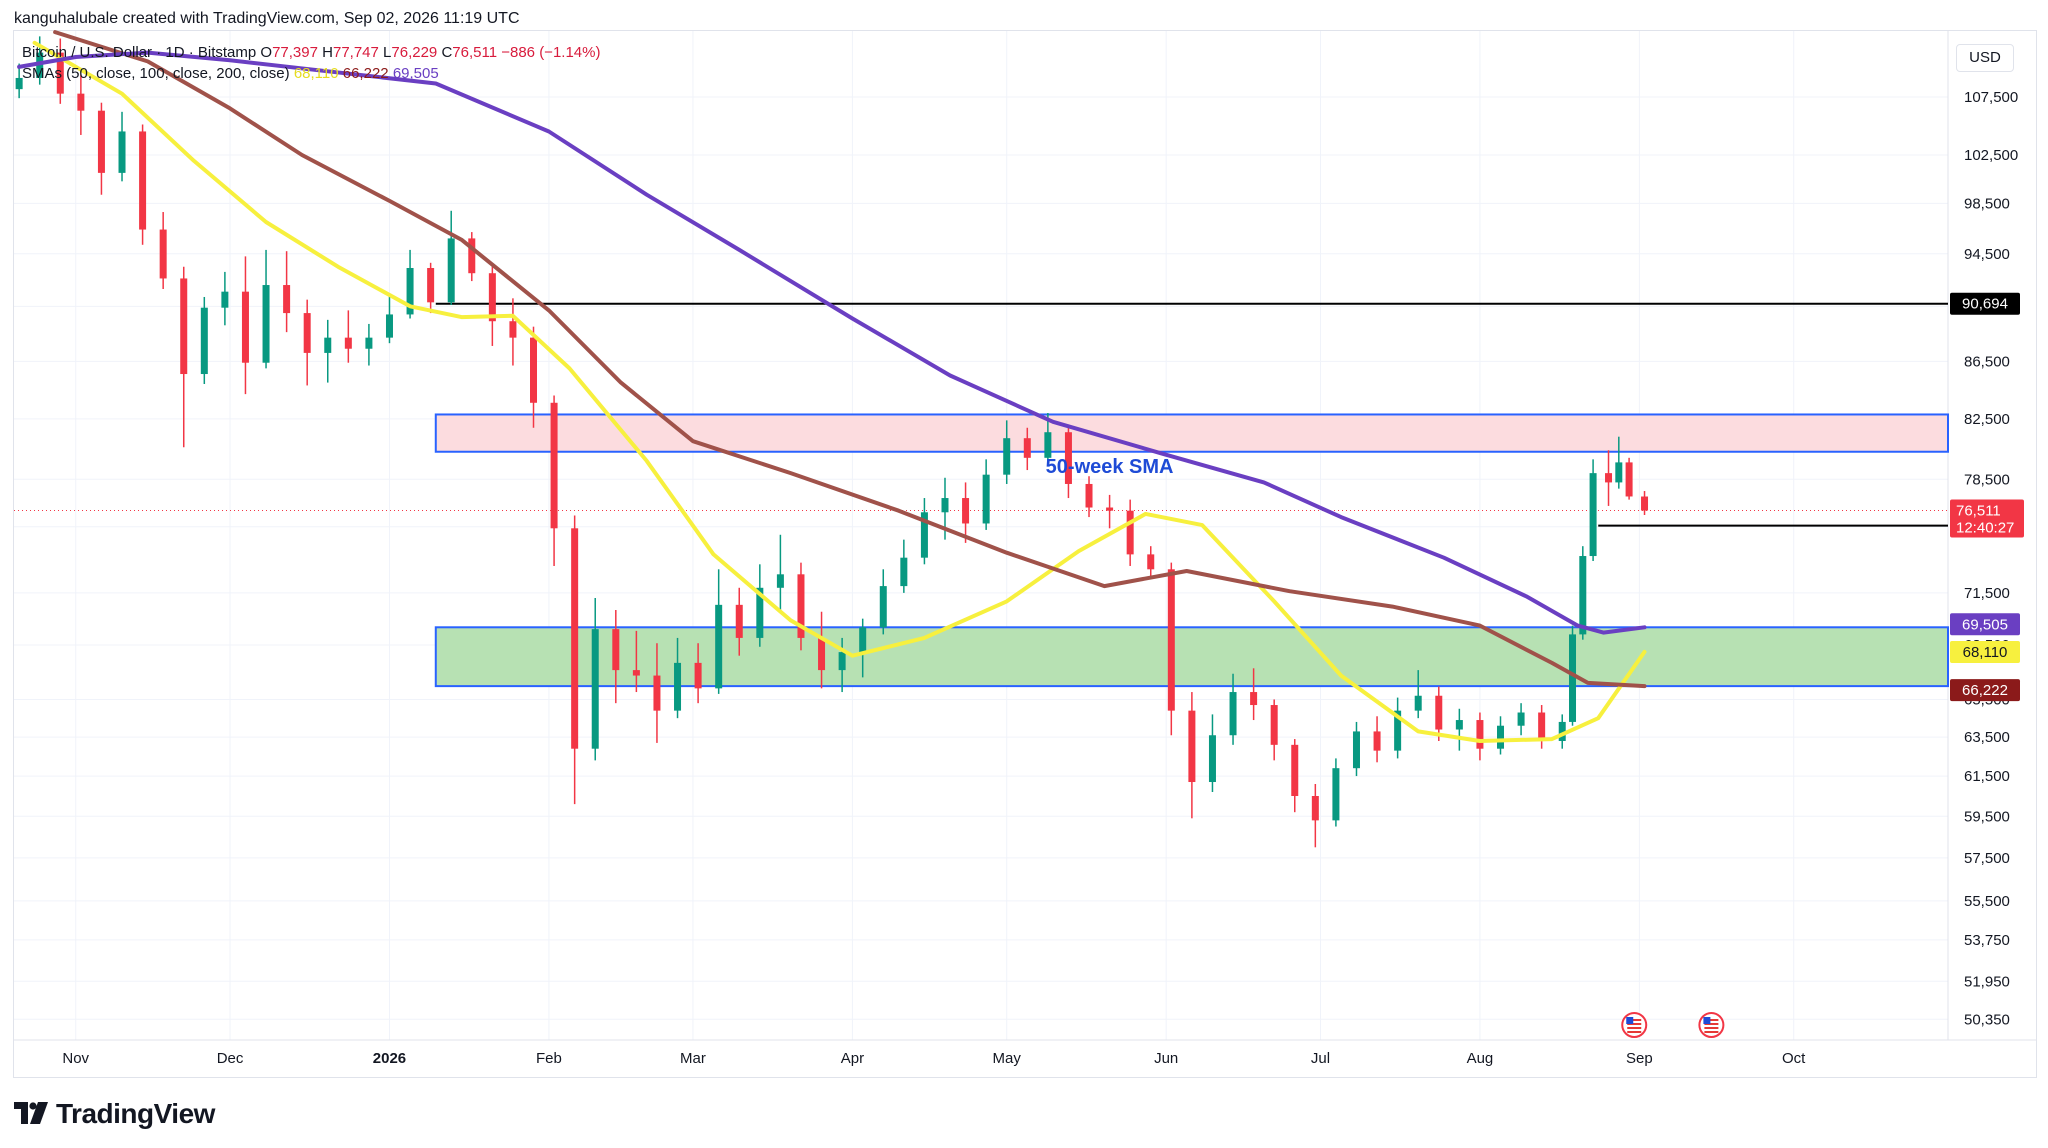 Image resolution: width=2048 pixels, height=1148 pixels. Describe the element at coordinates (389, 1058) in the screenshot. I see `x-tick-label: 2026` at that location.